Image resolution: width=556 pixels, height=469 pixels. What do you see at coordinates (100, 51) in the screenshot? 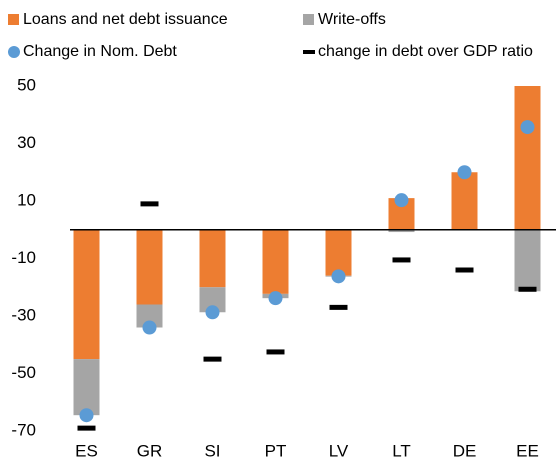
I see `legend-label: Change in Nom. Debt` at bounding box center [100, 51].